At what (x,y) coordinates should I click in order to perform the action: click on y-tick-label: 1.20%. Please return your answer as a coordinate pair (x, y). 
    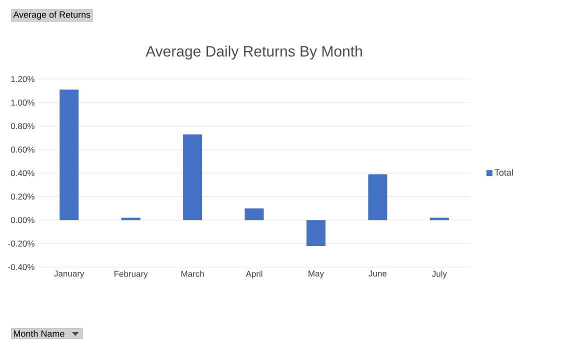
    Looking at the image, I should click on (22, 79).